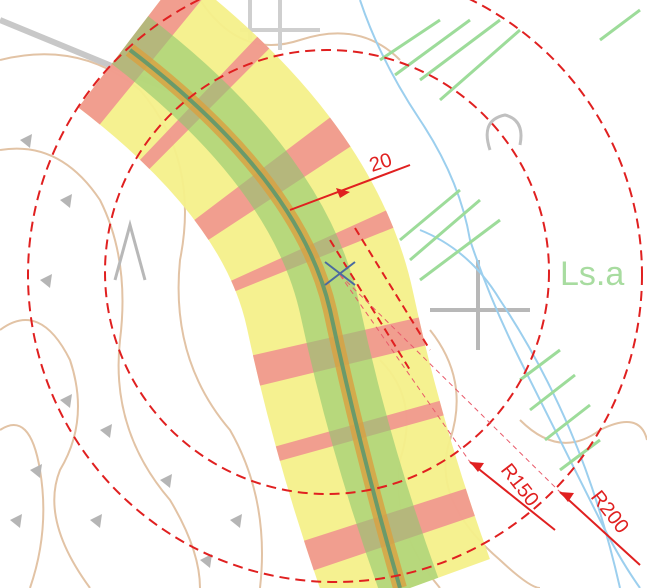 Image resolution: width=647 pixels, height=588 pixels. I want to click on inner-radius-label: R150, so click(519, 485).